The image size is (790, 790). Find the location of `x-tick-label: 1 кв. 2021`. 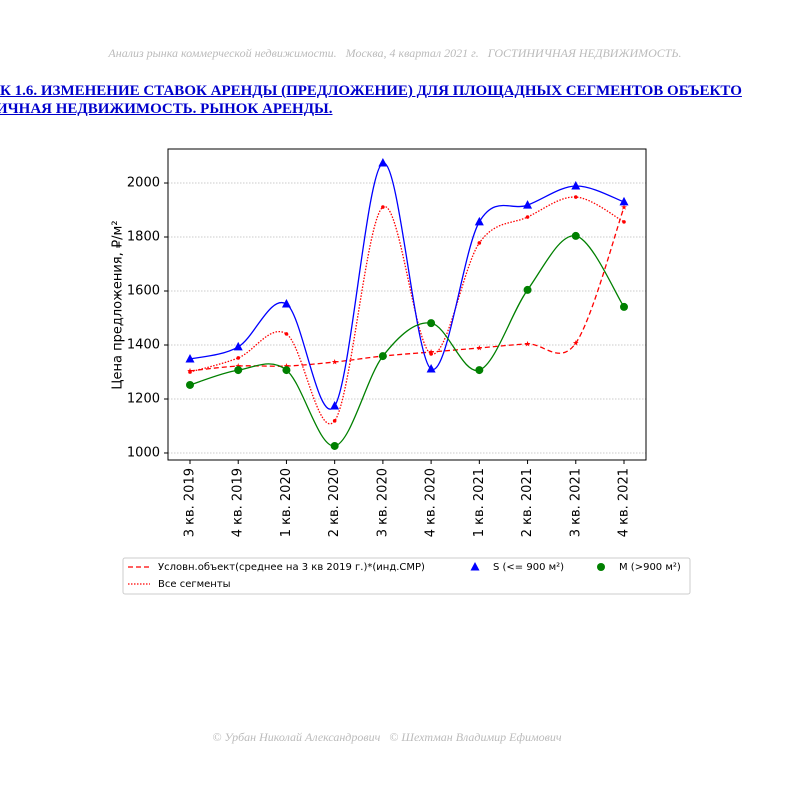

x-tick-label: 1 кв. 2021 is located at coordinates (479, 502).